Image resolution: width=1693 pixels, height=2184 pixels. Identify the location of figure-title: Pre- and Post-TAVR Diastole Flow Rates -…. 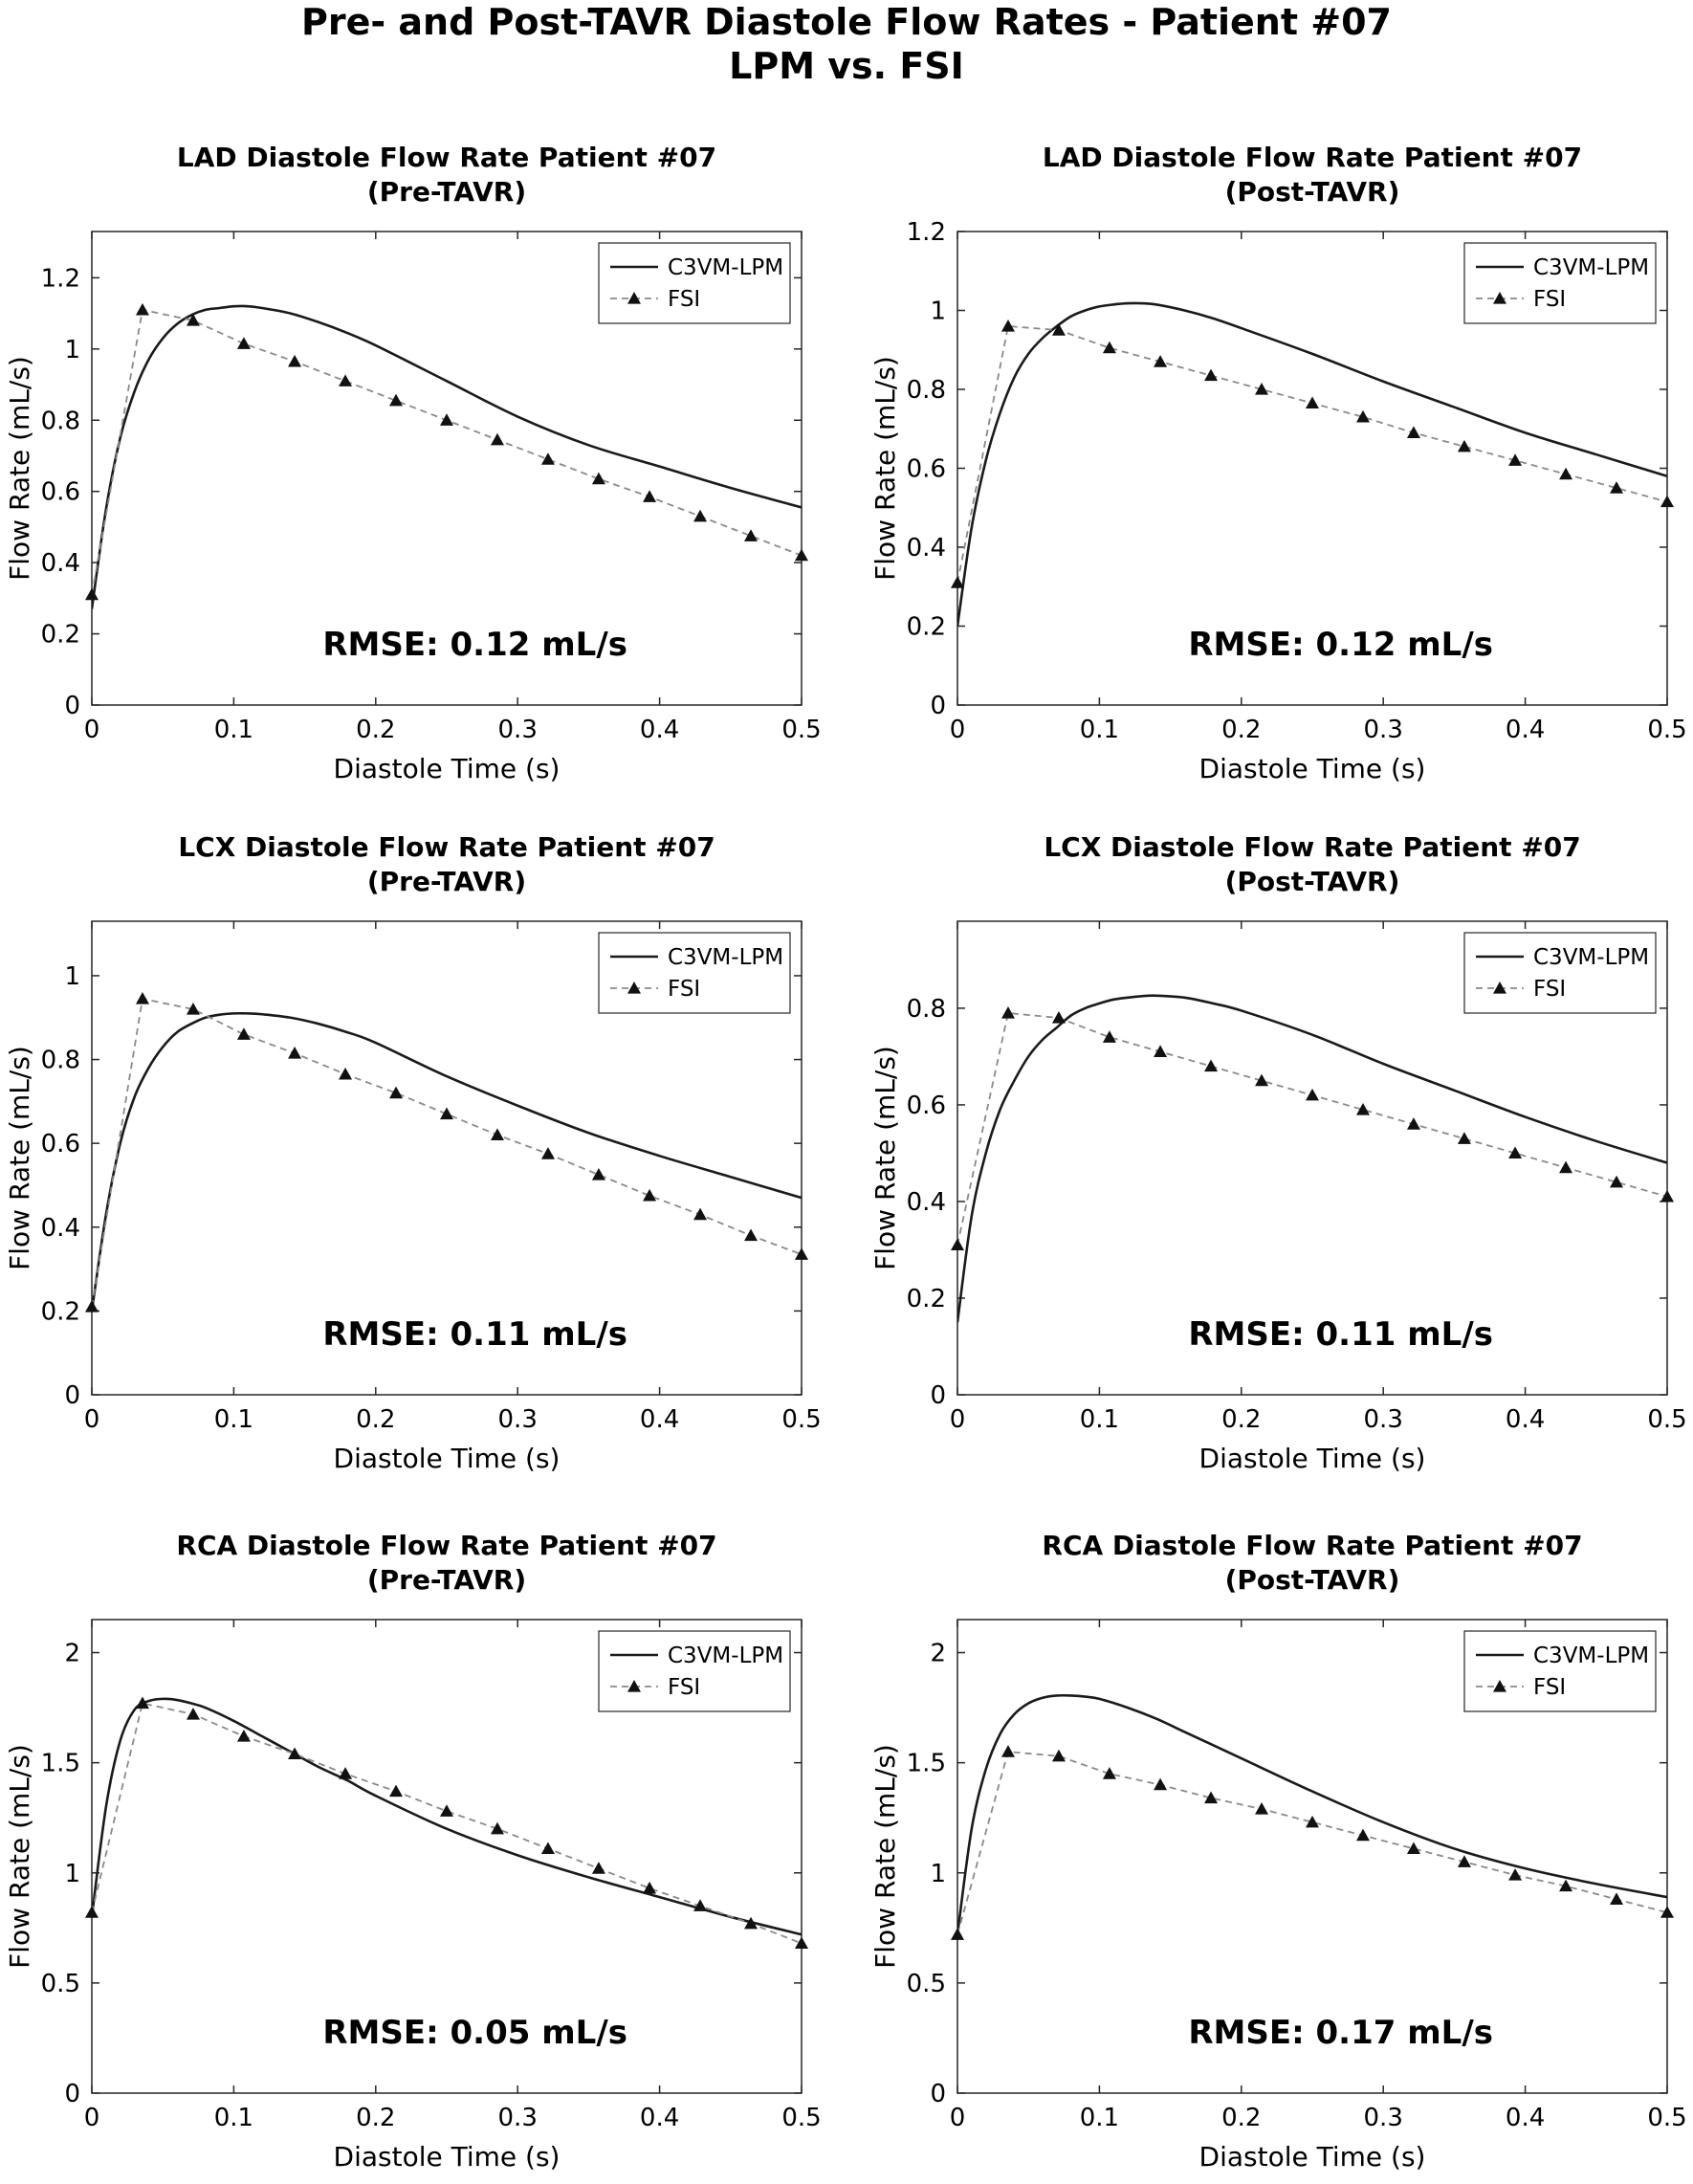
(846, 44).